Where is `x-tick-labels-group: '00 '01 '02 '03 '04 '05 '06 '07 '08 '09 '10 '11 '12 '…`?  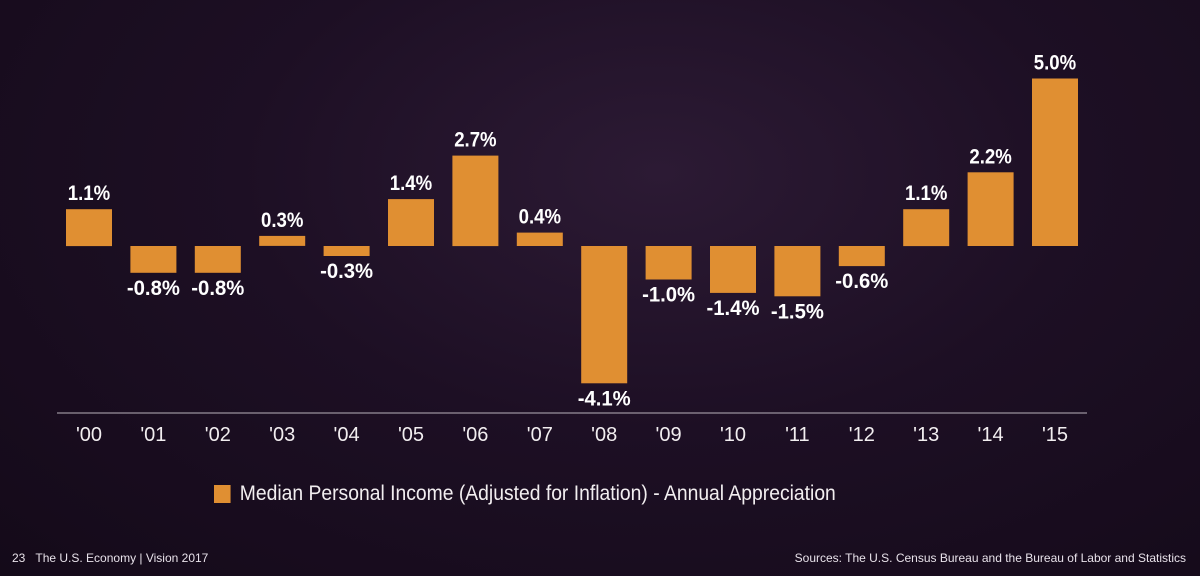 x-tick-labels-group: '00 '01 '02 '03 '04 '05 '06 '07 '08 '09 '10 '11 '12 '… is located at coordinates (572, 435).